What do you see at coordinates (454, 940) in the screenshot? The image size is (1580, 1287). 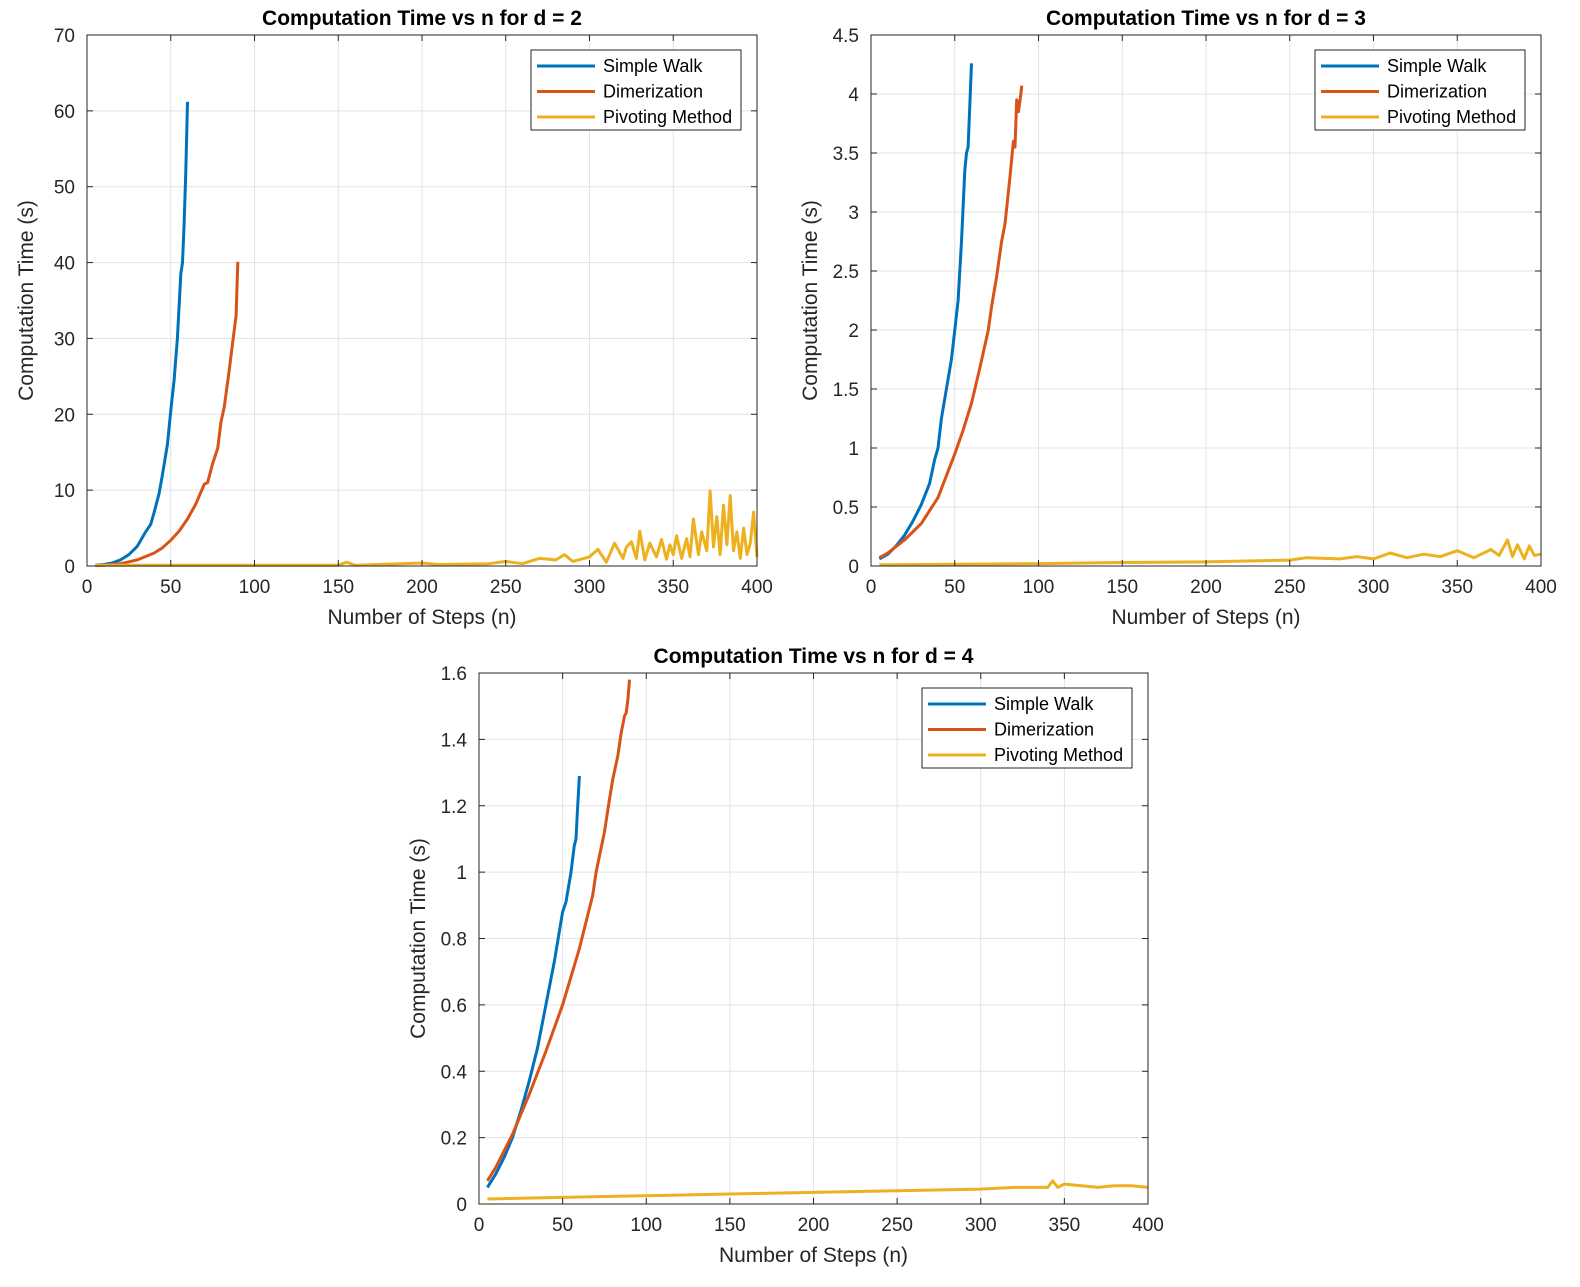 I see `y-tick-label: 0.8` at bounding box center [454, 940].